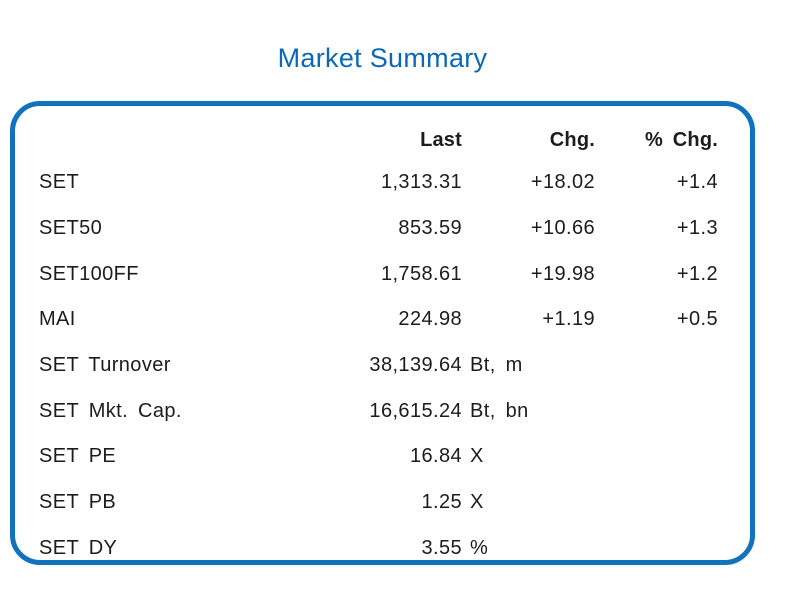 The image size is (786, 594). What do you see at coordinates (397, 456) in the screenshot?
I see `last-value-cell: 16.84 X` at bounding box center [397, 456].